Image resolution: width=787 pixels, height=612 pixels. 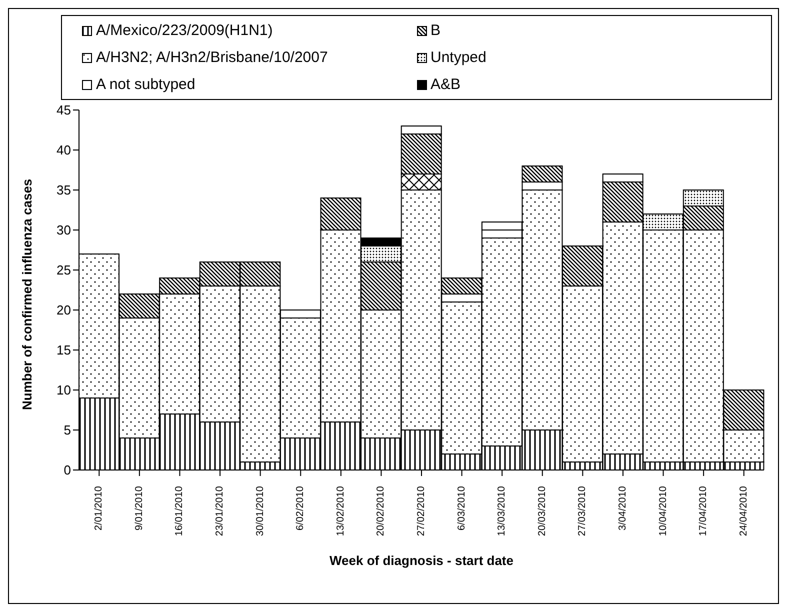 I want to click on y-tick-label: 0, so click(x=67, y=470).